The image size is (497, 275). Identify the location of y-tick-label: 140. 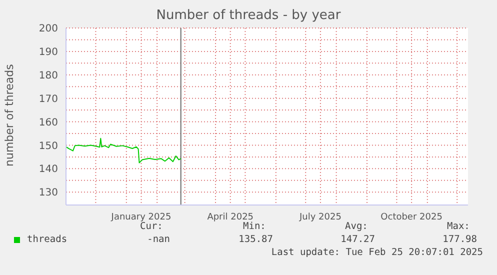
(48, 170).